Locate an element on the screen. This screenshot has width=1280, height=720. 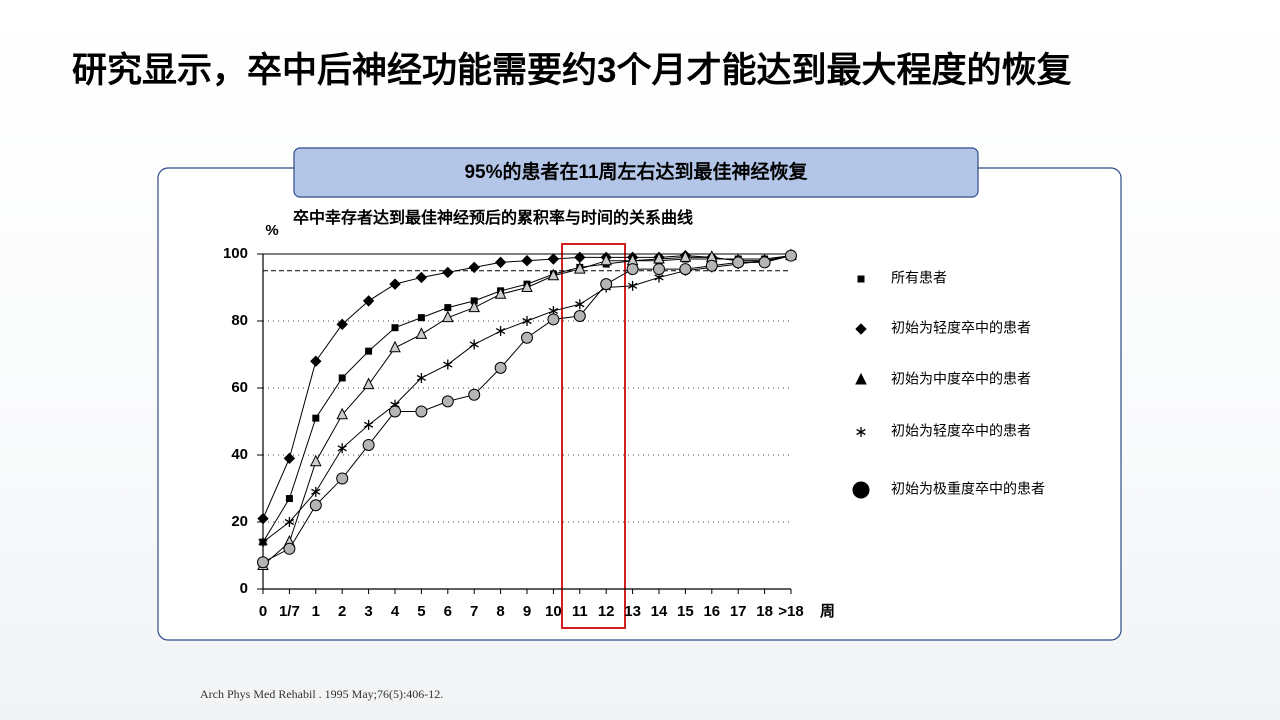
banner-text: 95%的患者在11周左右达到最佳神经恢复 is located at coordinates (636, 171).